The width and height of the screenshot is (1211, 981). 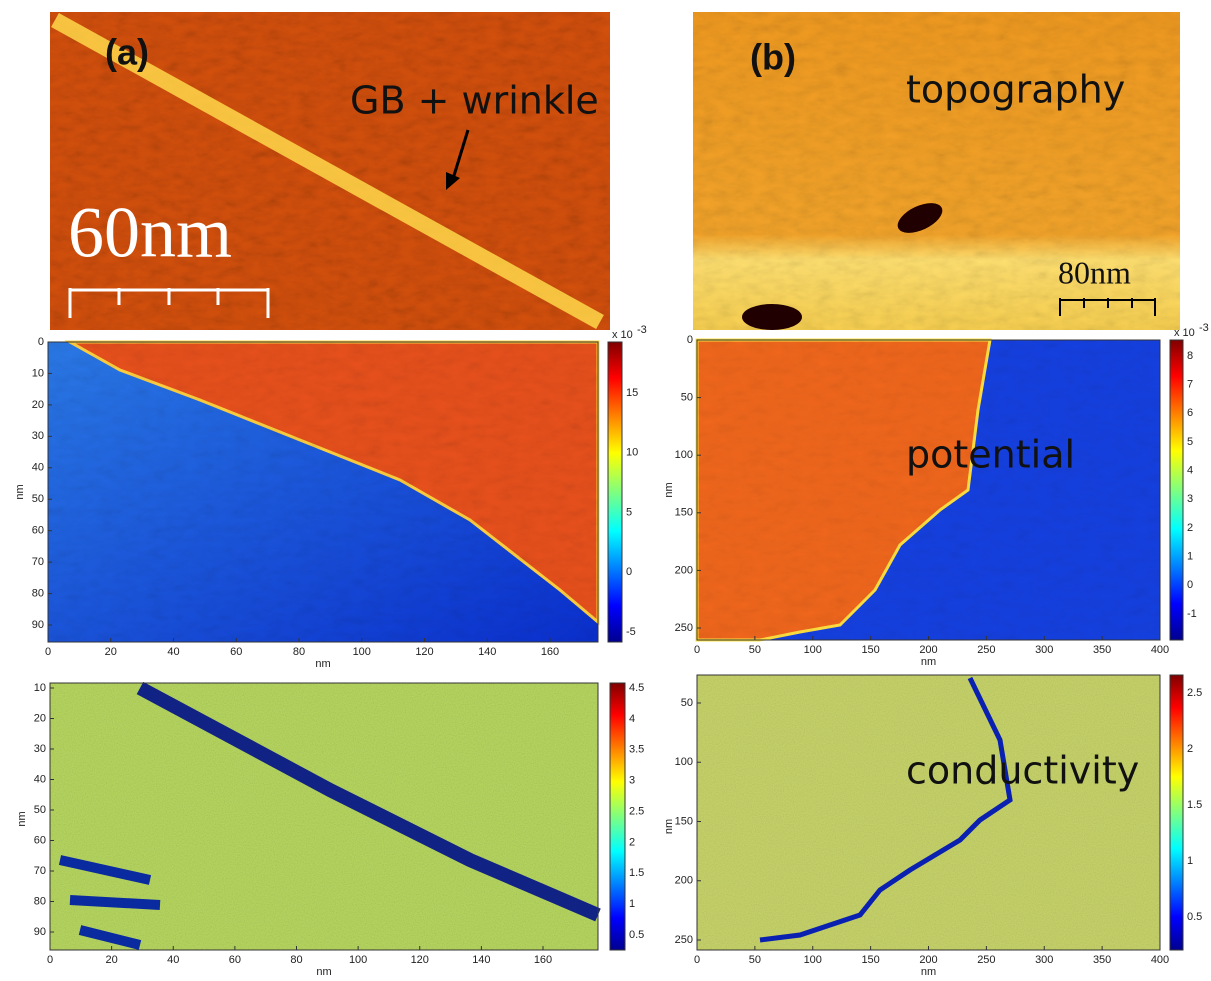 What do you see at coordinates (40, 901) in the screenshot?
I see `y-tick-label: 80` at bounding box center [40, 901].